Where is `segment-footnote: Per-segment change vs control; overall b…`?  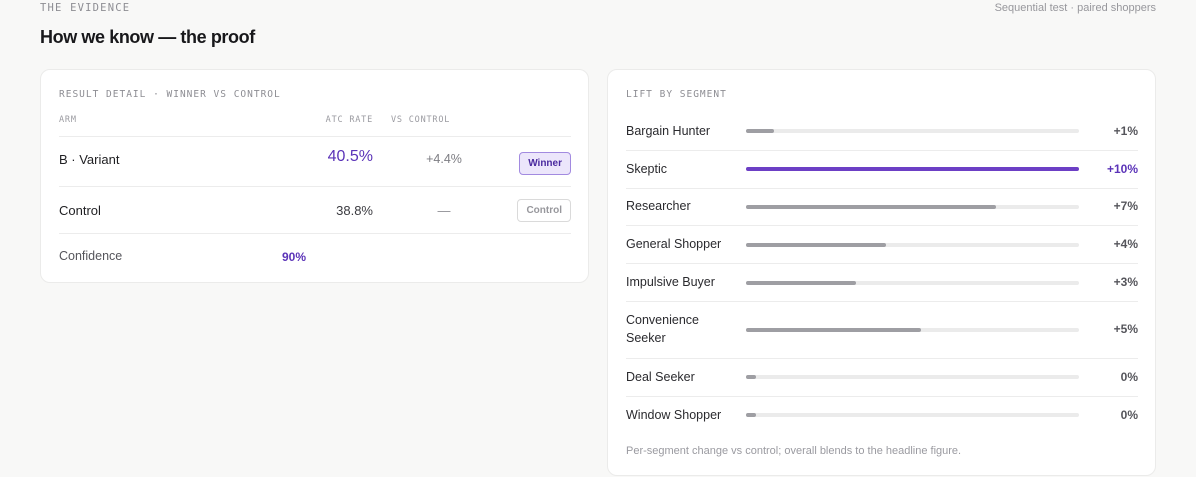
segment-footnote: Per-segment change vs control; overall b… is located at coordinates (794, 451).